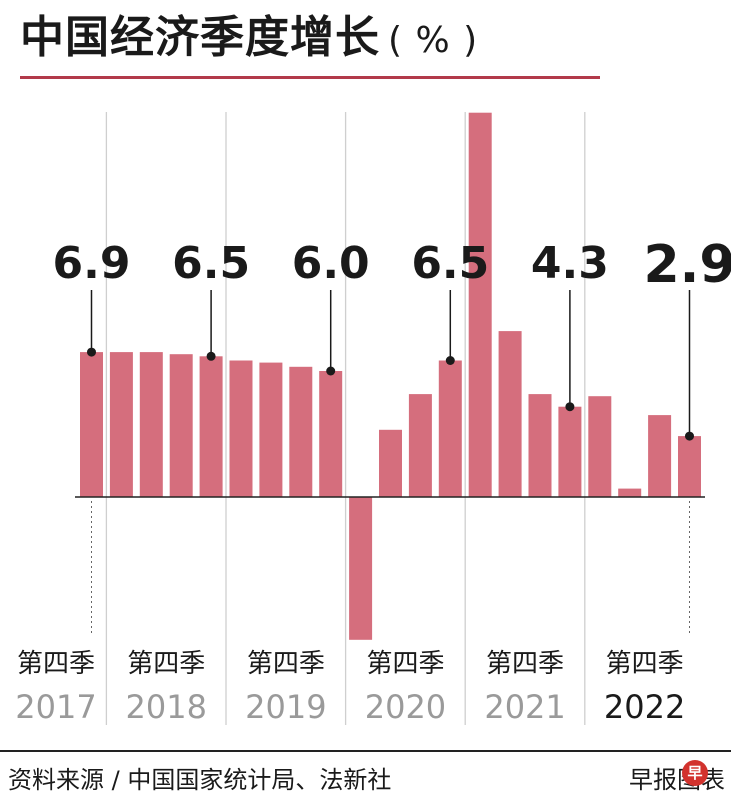 This screenshot has width=731, height=808. Describe the element at coordinates (310, 77) in the screenshot. I see `title-underline` at that location.